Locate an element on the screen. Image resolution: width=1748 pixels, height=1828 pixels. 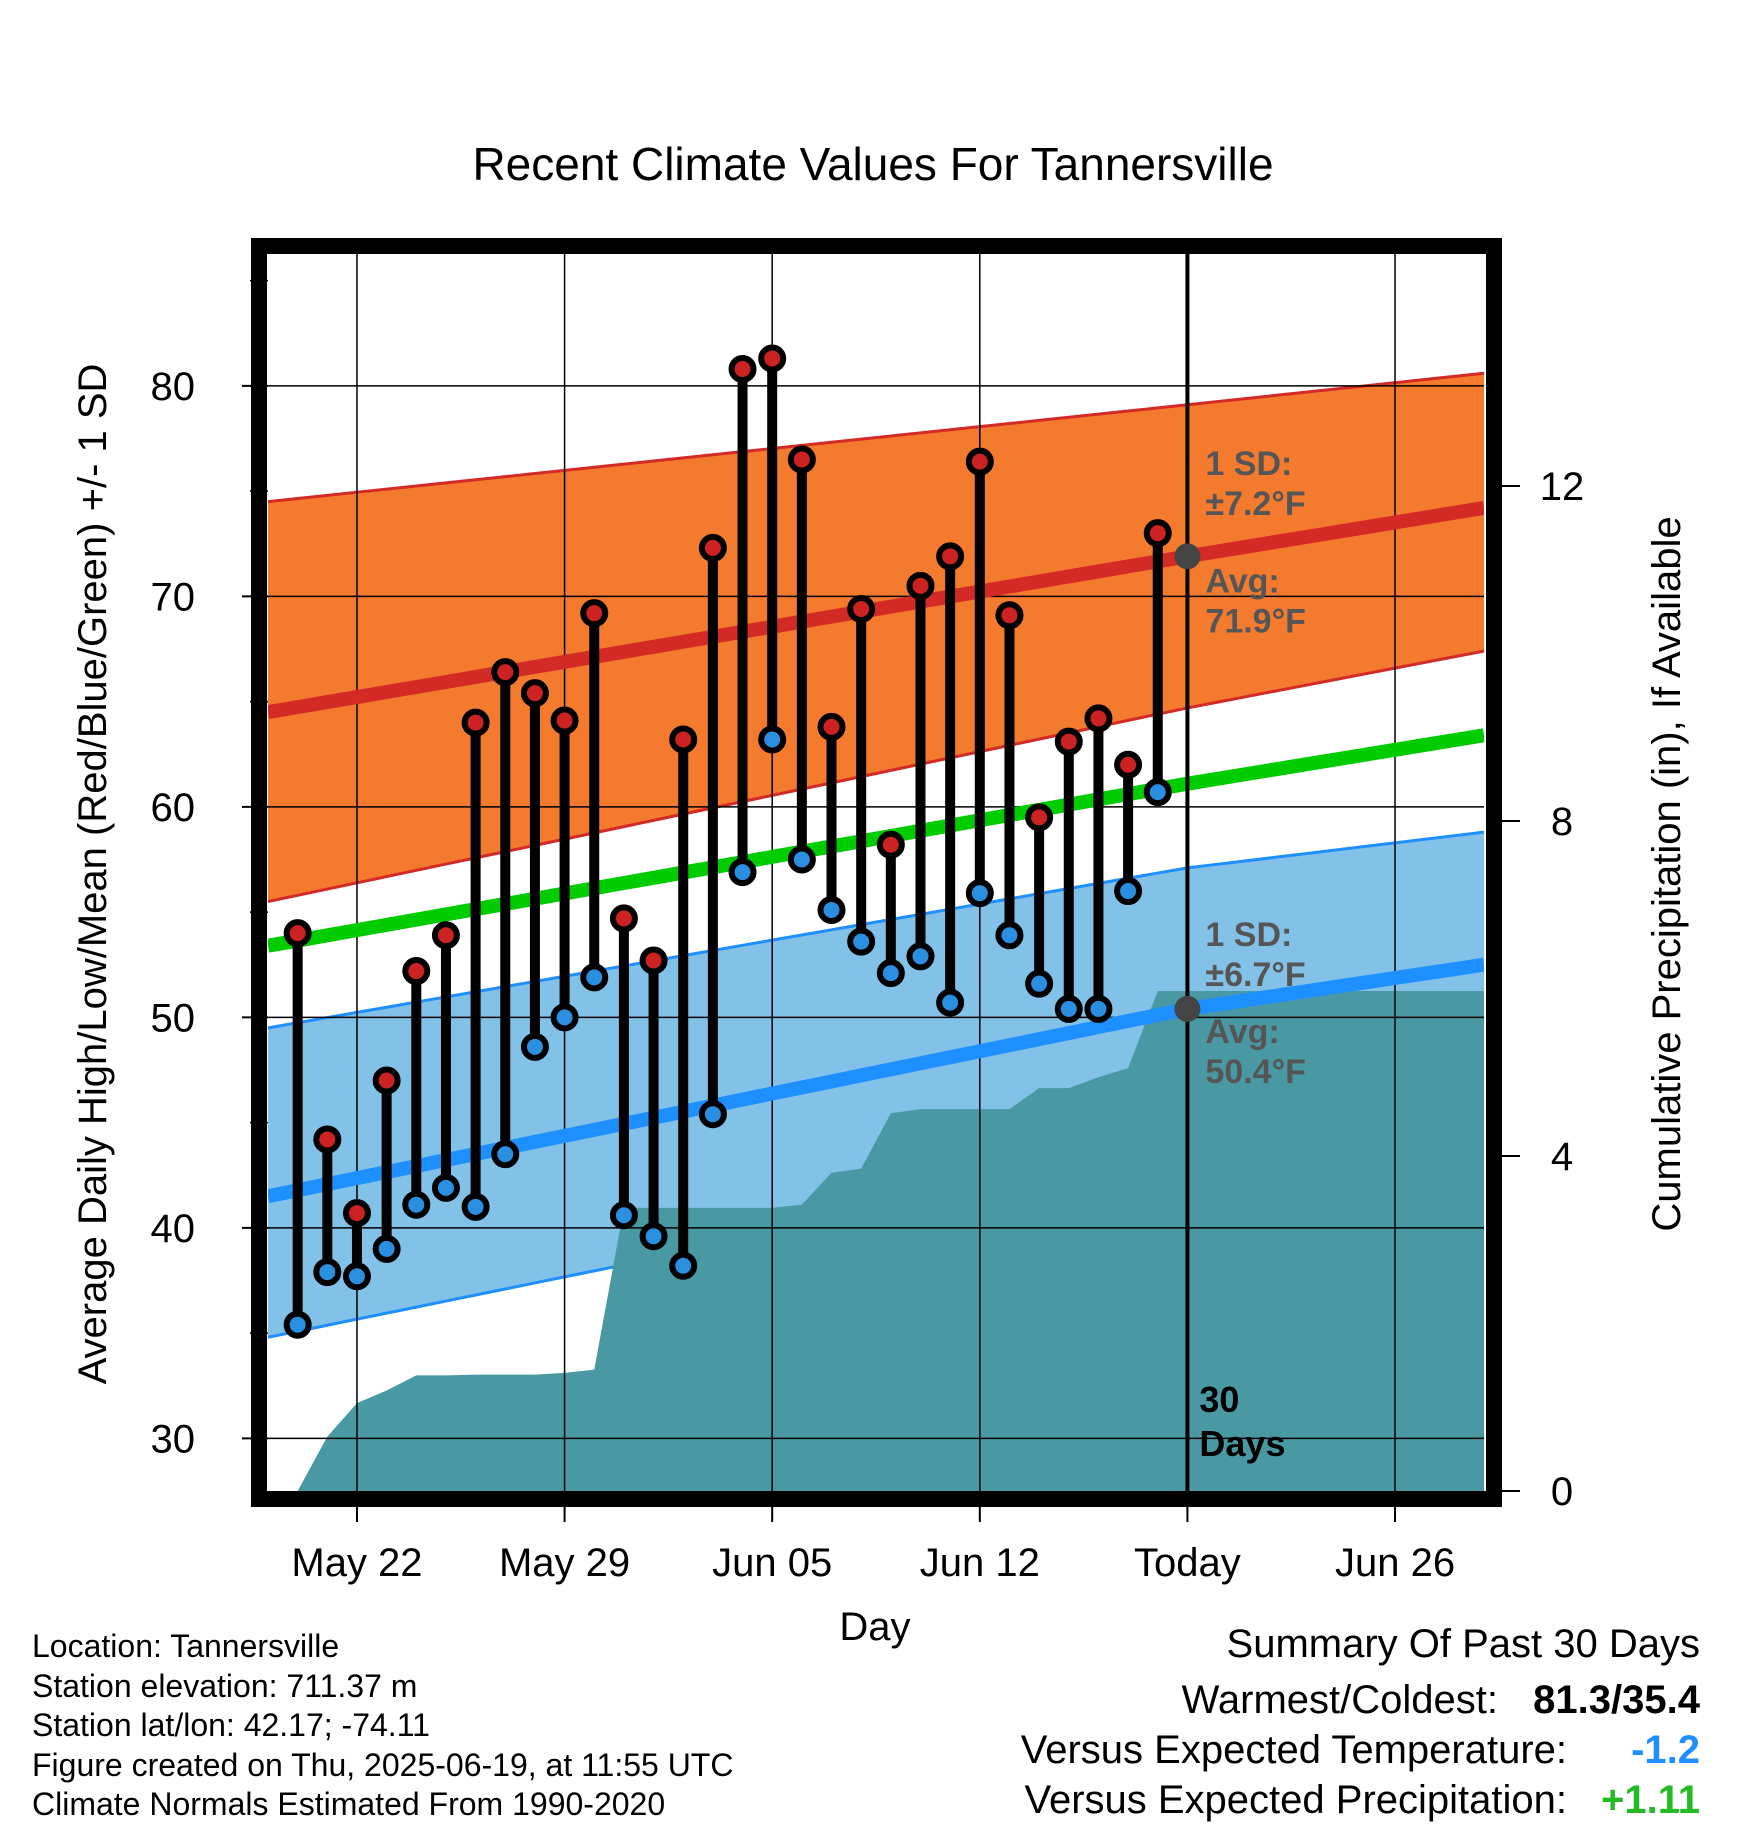
summary-temp-value: -1.2 is located at coordinates (1665, 1750).